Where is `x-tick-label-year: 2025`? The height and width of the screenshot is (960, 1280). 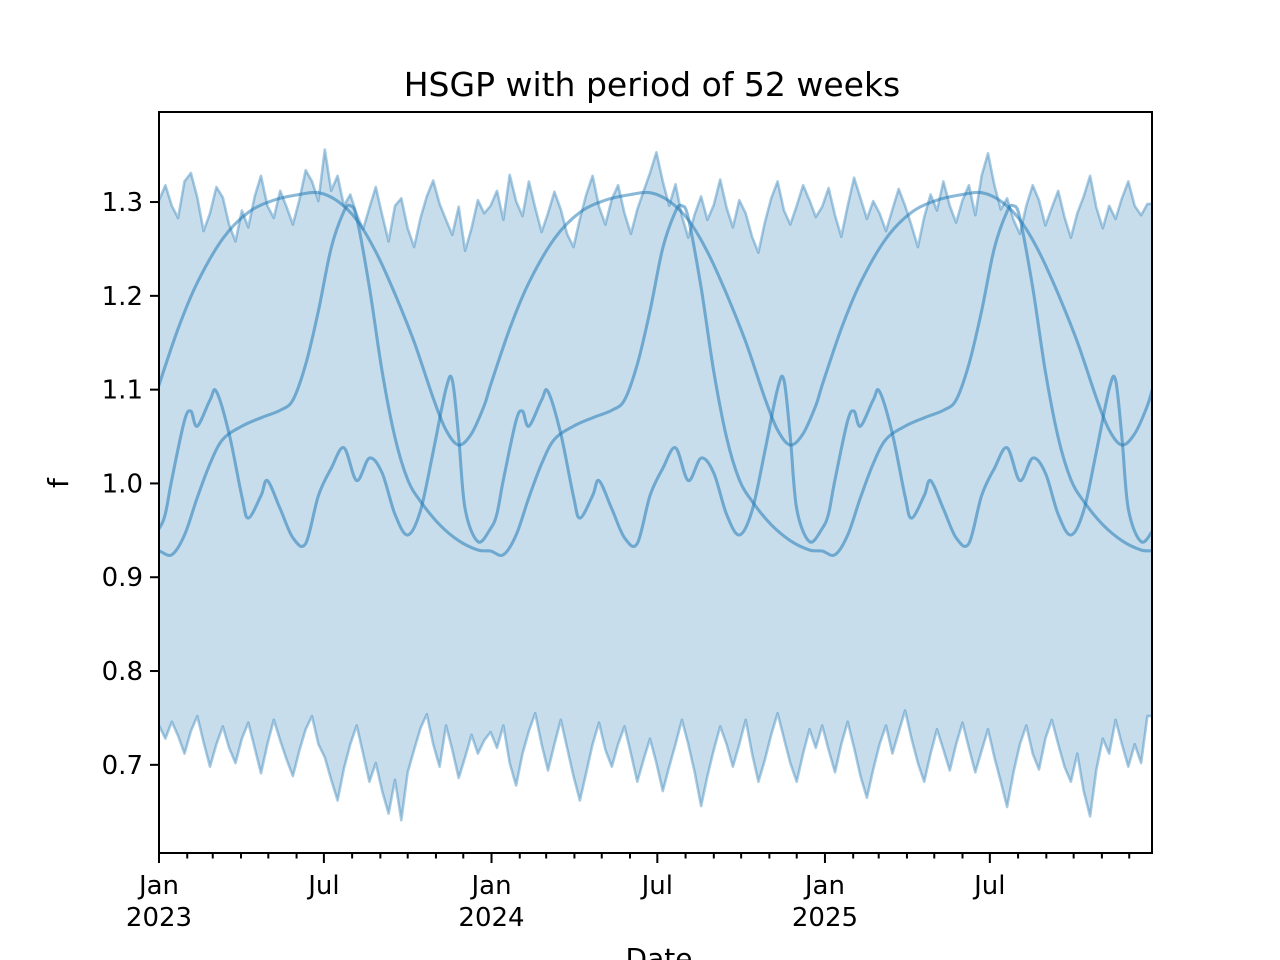 x-tick-label-year: 2025 is located at coordinates (825, 918).